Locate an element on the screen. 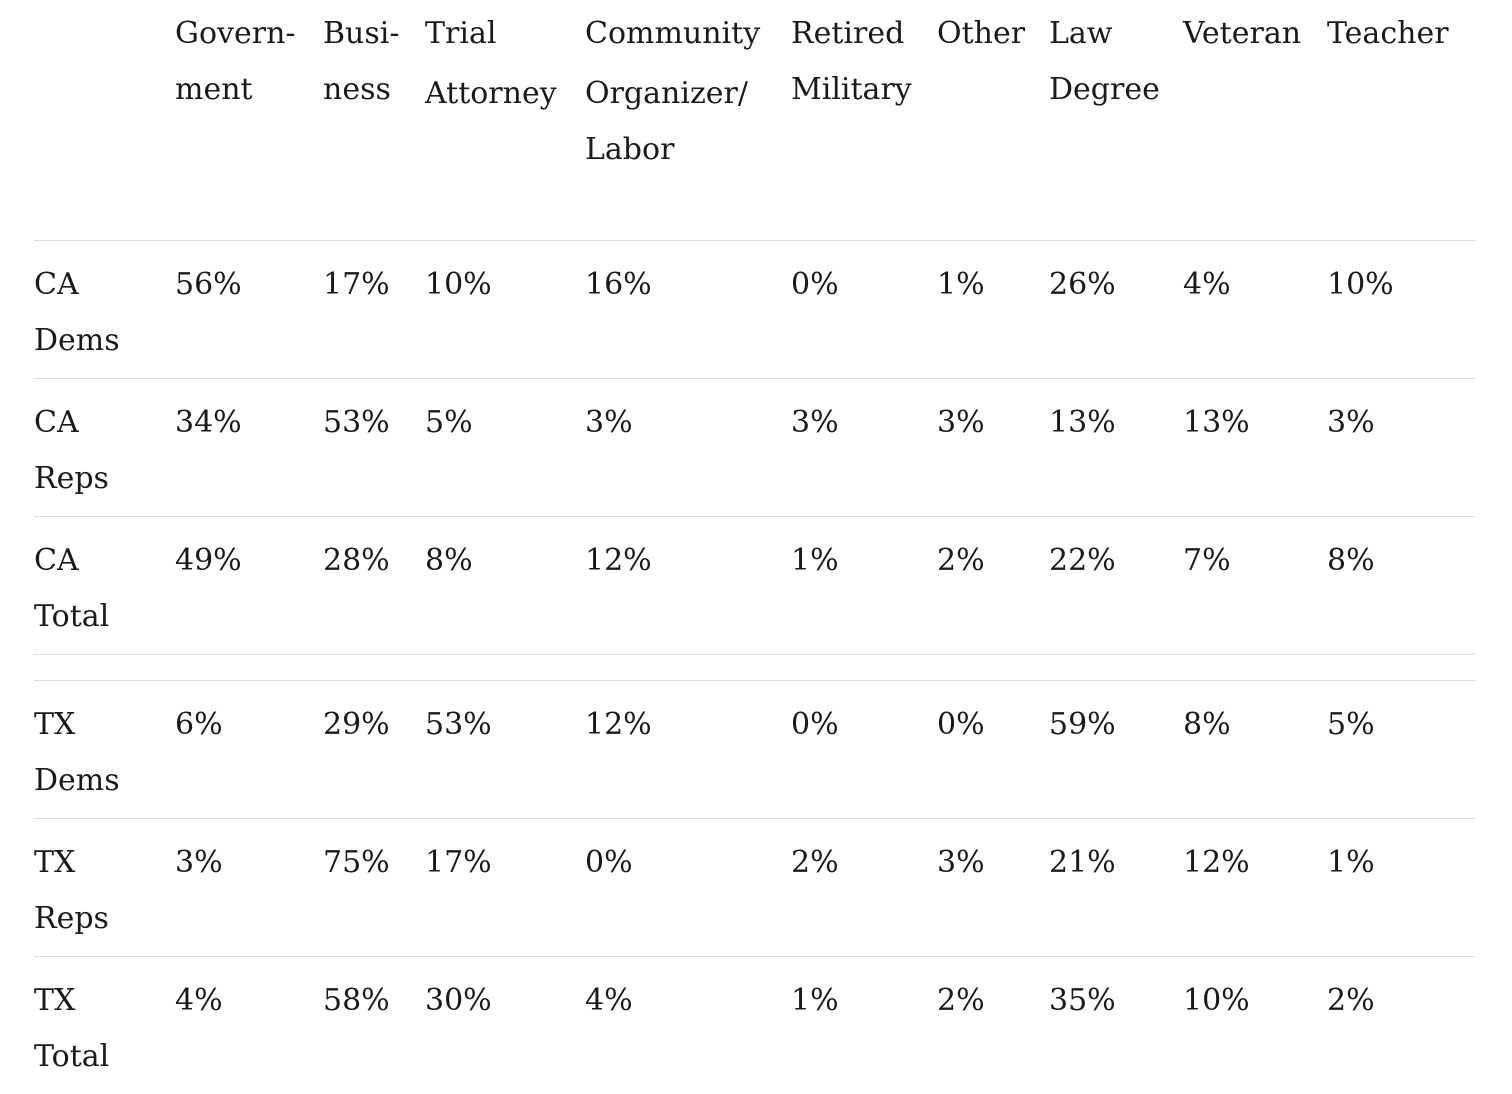 Image resolution: width=1512 pixels, height=1094 pixels. table-cell: 6% is located at coordinates (199, 724).